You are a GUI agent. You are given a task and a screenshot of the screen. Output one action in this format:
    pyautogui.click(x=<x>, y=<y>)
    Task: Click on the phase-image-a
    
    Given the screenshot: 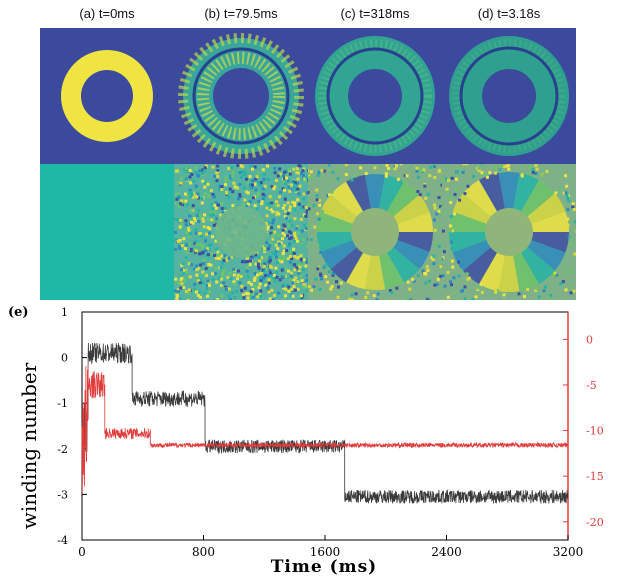 What is the action you would take?
    pyautogui.click(x=107, y=232)
    